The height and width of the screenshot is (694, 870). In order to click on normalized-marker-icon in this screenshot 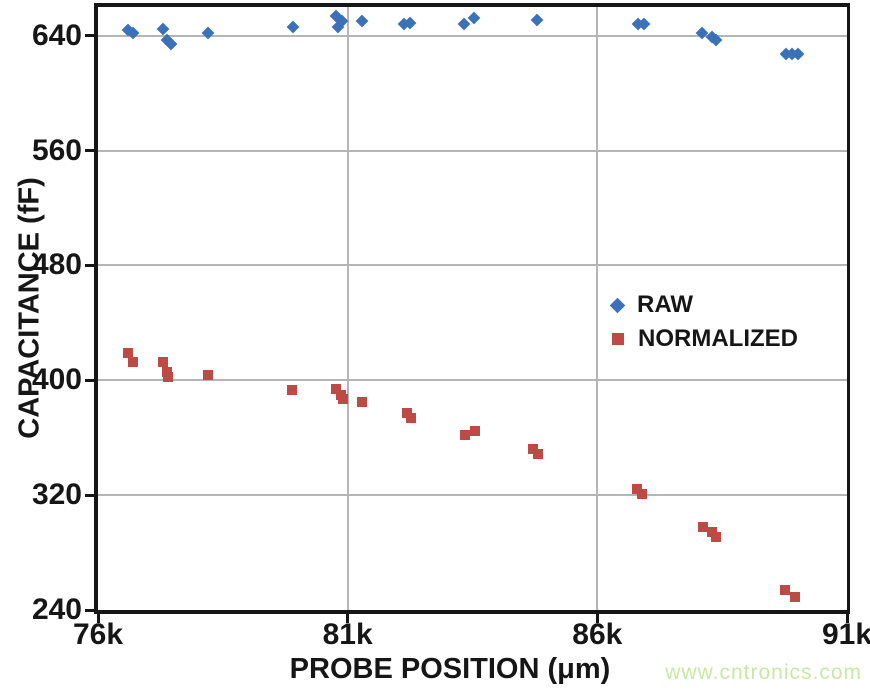, I will do `click(618, 339)`.